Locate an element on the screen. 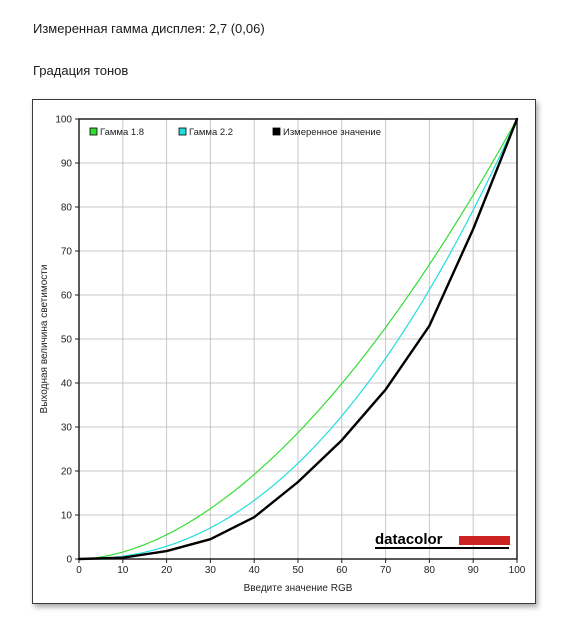 The image size is (570, 627). x-axis-label: Введите значение RGB is located at coordinates (298, 588).